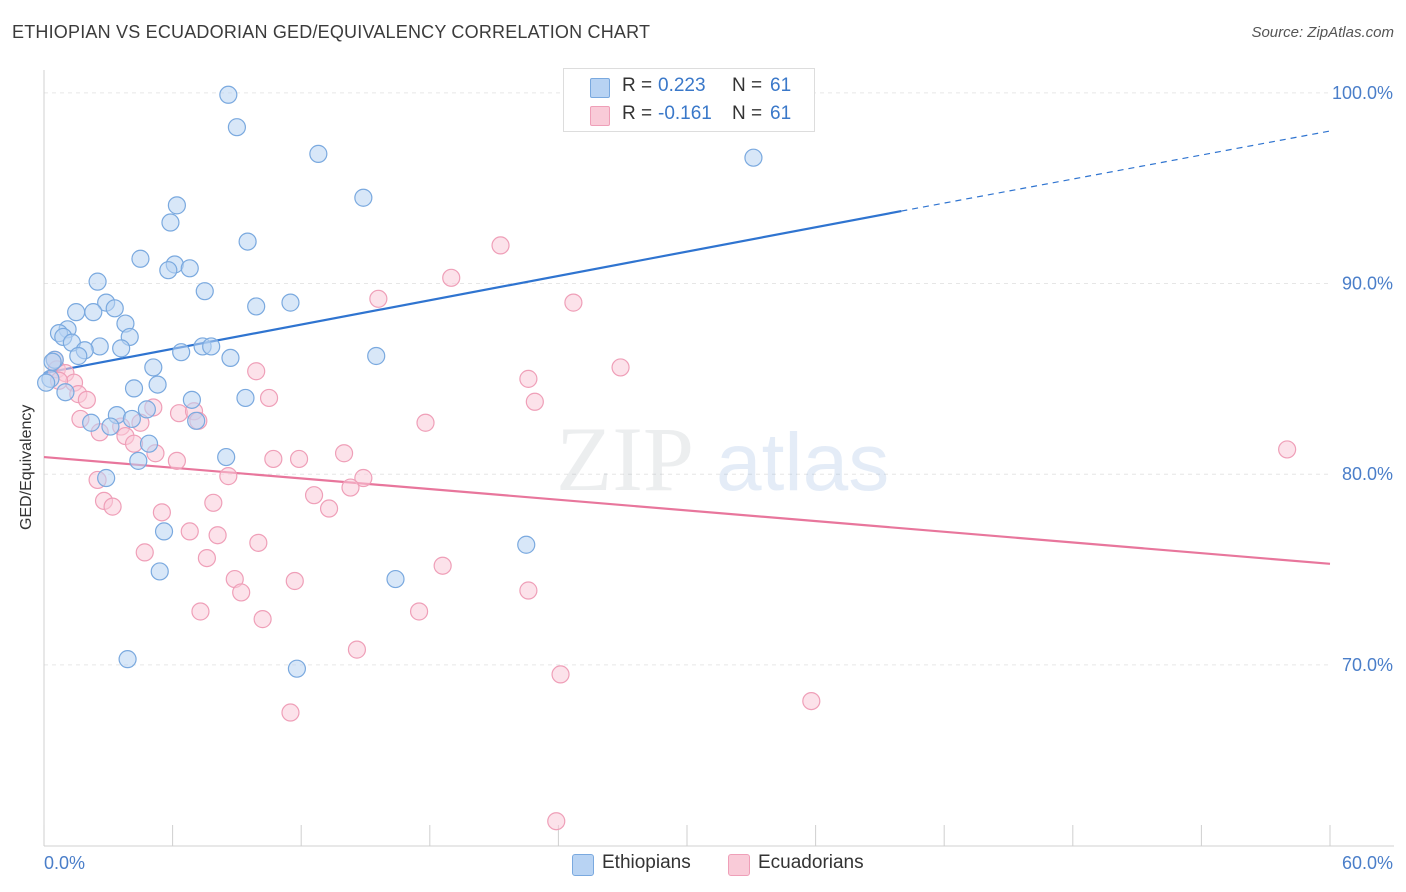 The width and height of the screenshot is (1406, 892). What do you see at coordinates (472, 292) in the screenshot?
I see `ethiopians-trend-line` at bounding box center [472, 292].